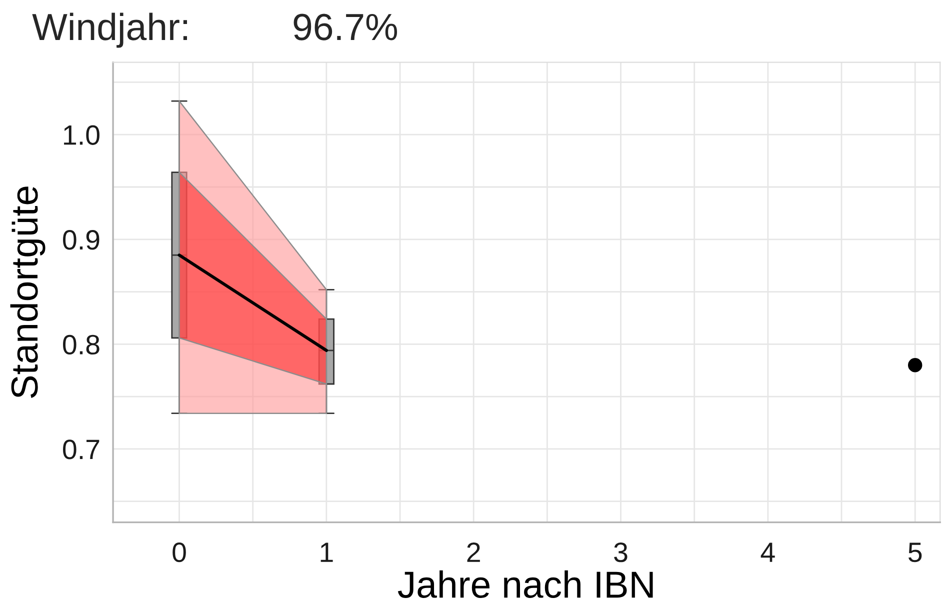 The width and height of the screenshot is (942, 615). Describe the element at coordinates (525, 584) in the screenshot. I see `x-axis-title: Jahre nach IBN` at that location.